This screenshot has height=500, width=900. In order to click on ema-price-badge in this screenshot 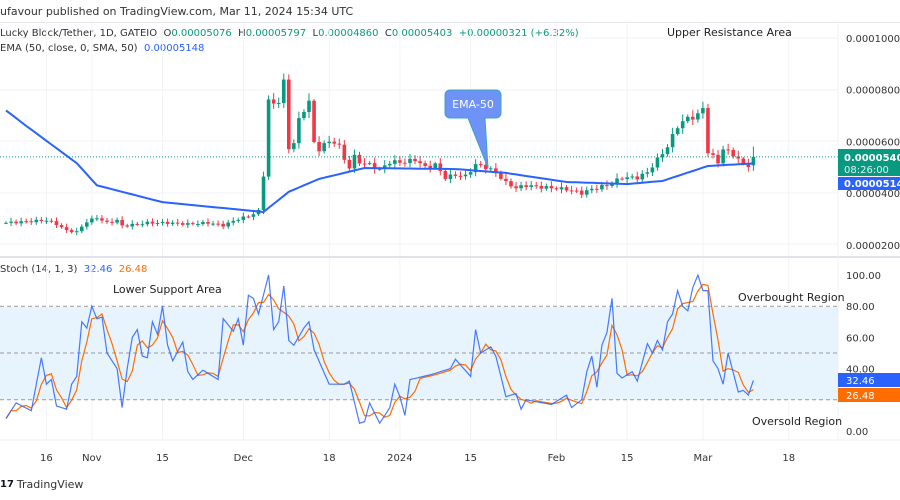, I will do `click(869, 183)`.